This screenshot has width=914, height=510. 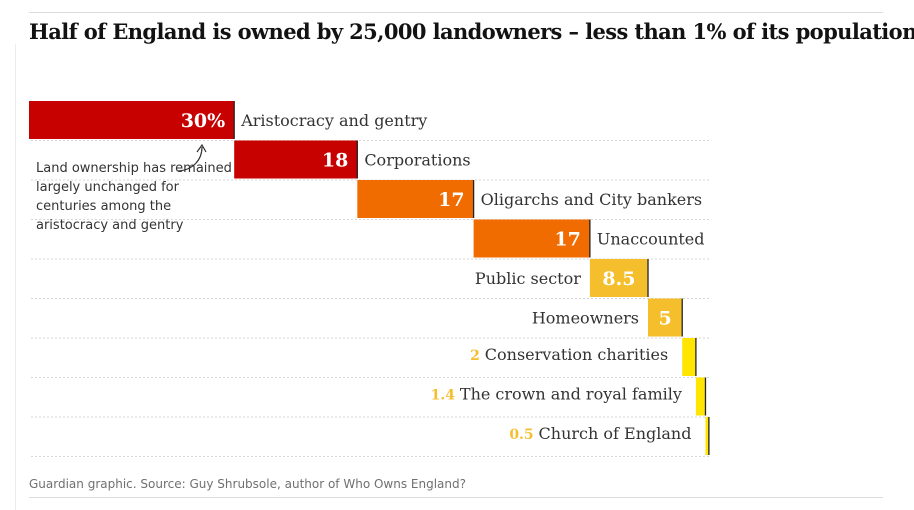 What do you see at coordinates (528, 278) in the screenshot?
I see `category-label: Public sector` at bounding box center [528, 278].